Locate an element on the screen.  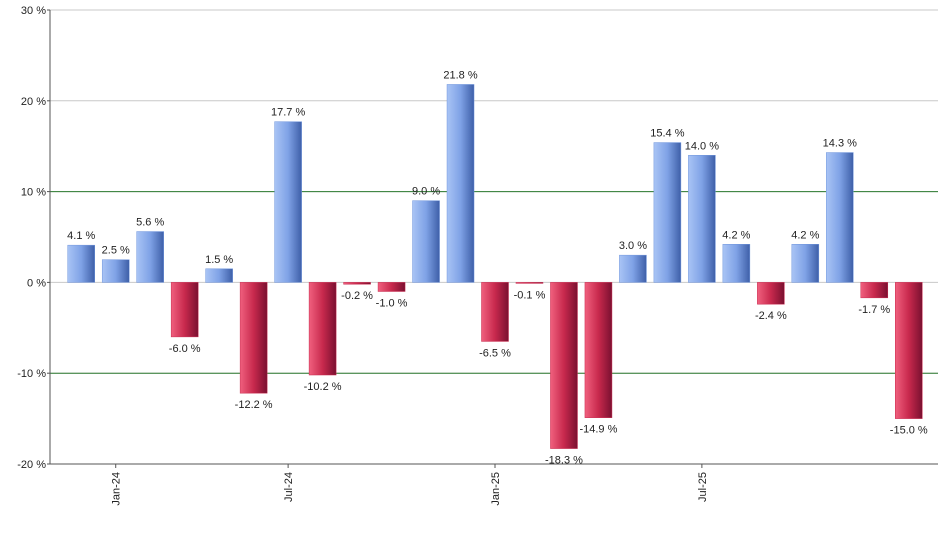
value-label: -10.2 % is located at coordinates (323, 387).